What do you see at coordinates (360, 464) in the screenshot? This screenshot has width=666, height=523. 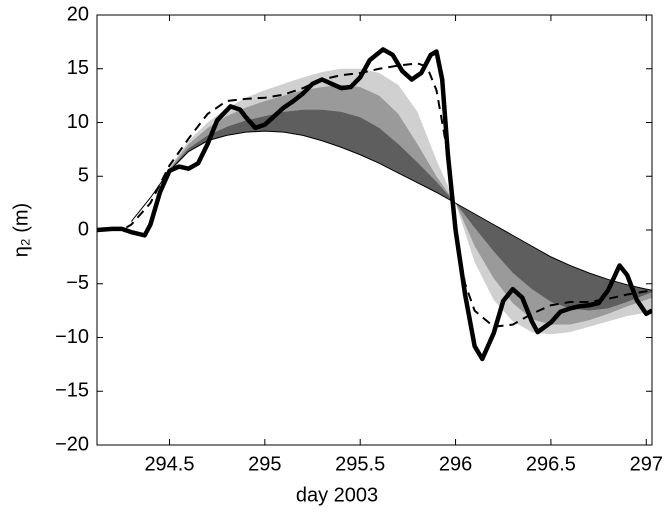 I see `x-tick-label: 295.5` at bounding box center [360, 464].